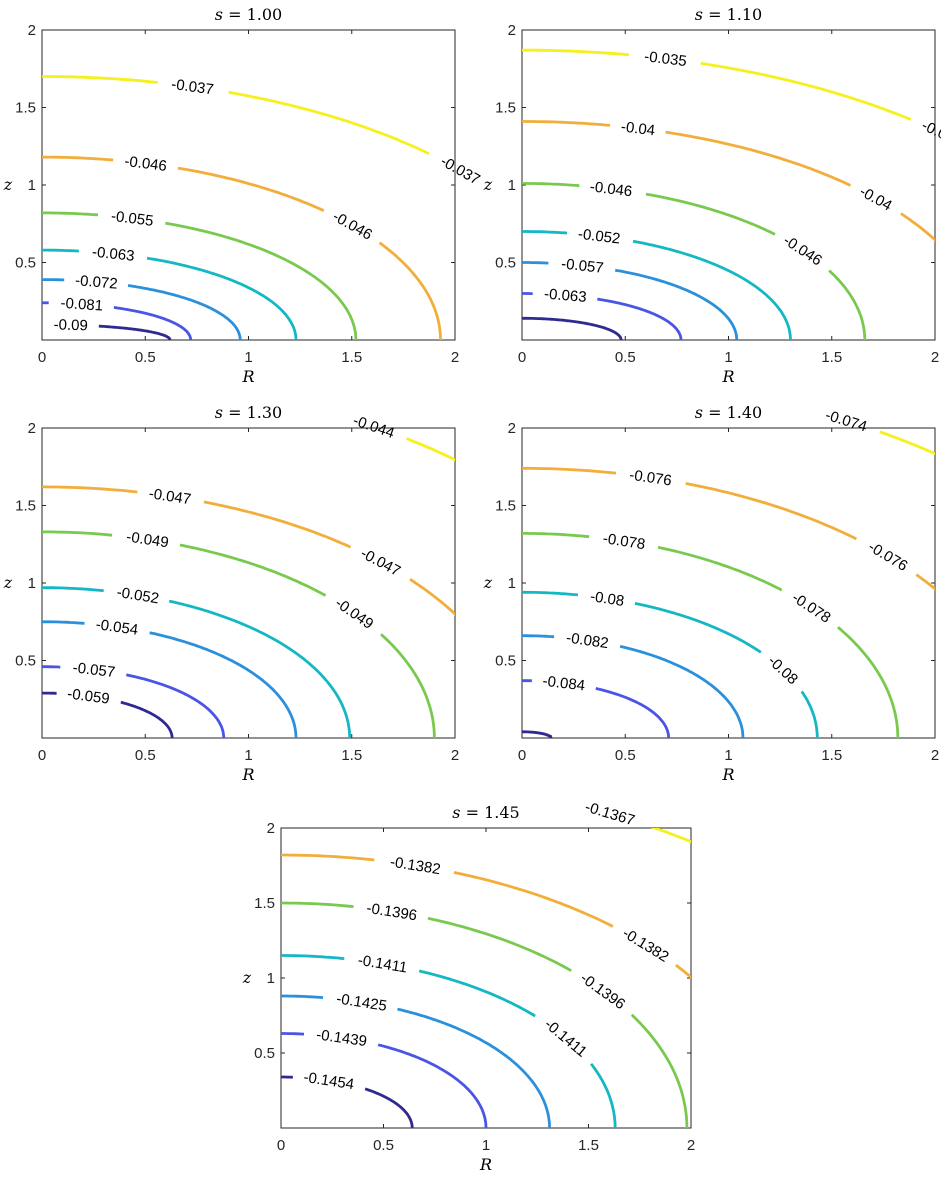 The width and height of the screenshot is (941, 1191). Describe the element at coordinates (265, 412) in the screenshot. I see `title-value: 1.30` at that location.